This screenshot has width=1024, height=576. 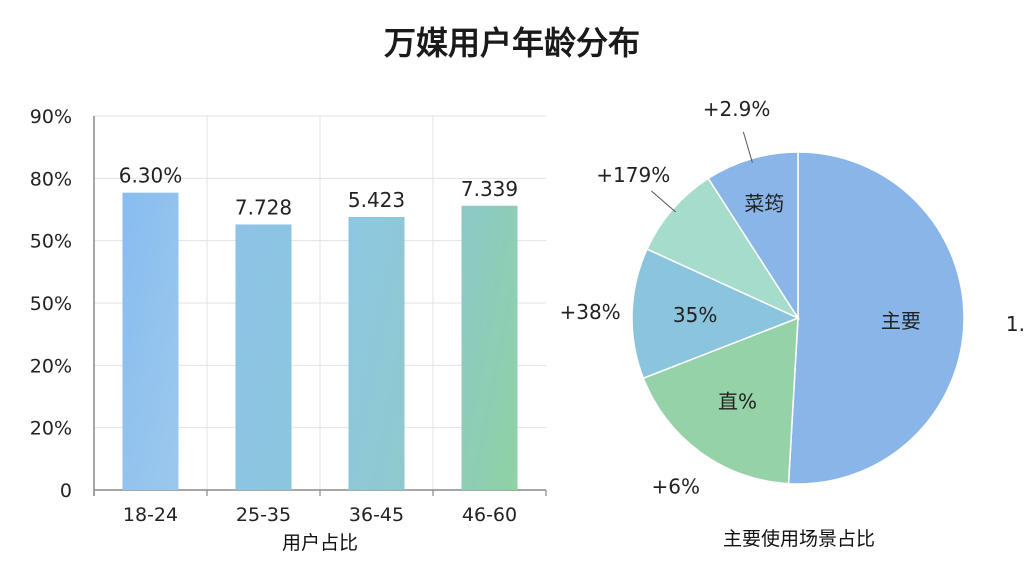 What do you see at coordinates (1015, 324) in the screenshot?
I see `pie-outer-label: 1.%` at bounding box center [1015, 324].